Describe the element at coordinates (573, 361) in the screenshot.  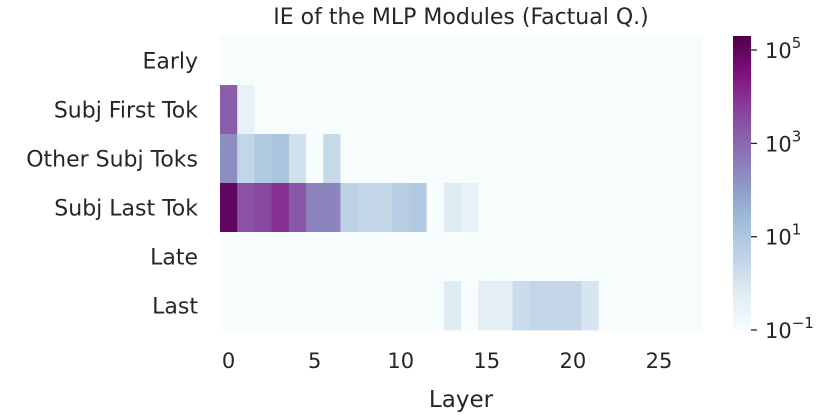
I see `x-tick-label: 20` at that location.